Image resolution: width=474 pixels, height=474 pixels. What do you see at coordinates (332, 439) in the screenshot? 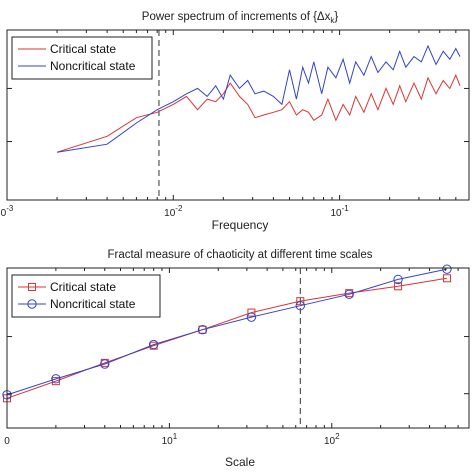
I see `x-tick-label: 102` at bounding box center [332, 439].